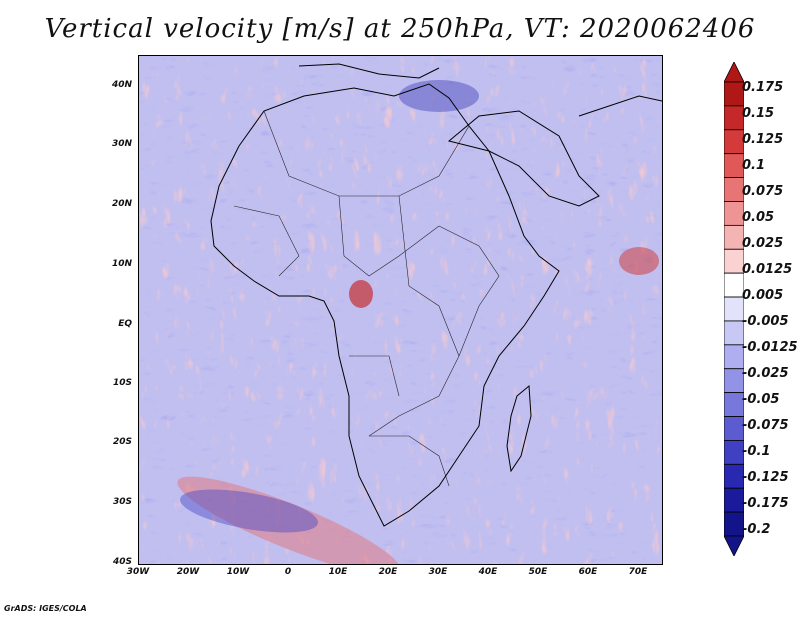 Image resolution: width=800 pixels, height=618 pixels. I want to click on colorbar-label: -0.125, so click(765, 477).